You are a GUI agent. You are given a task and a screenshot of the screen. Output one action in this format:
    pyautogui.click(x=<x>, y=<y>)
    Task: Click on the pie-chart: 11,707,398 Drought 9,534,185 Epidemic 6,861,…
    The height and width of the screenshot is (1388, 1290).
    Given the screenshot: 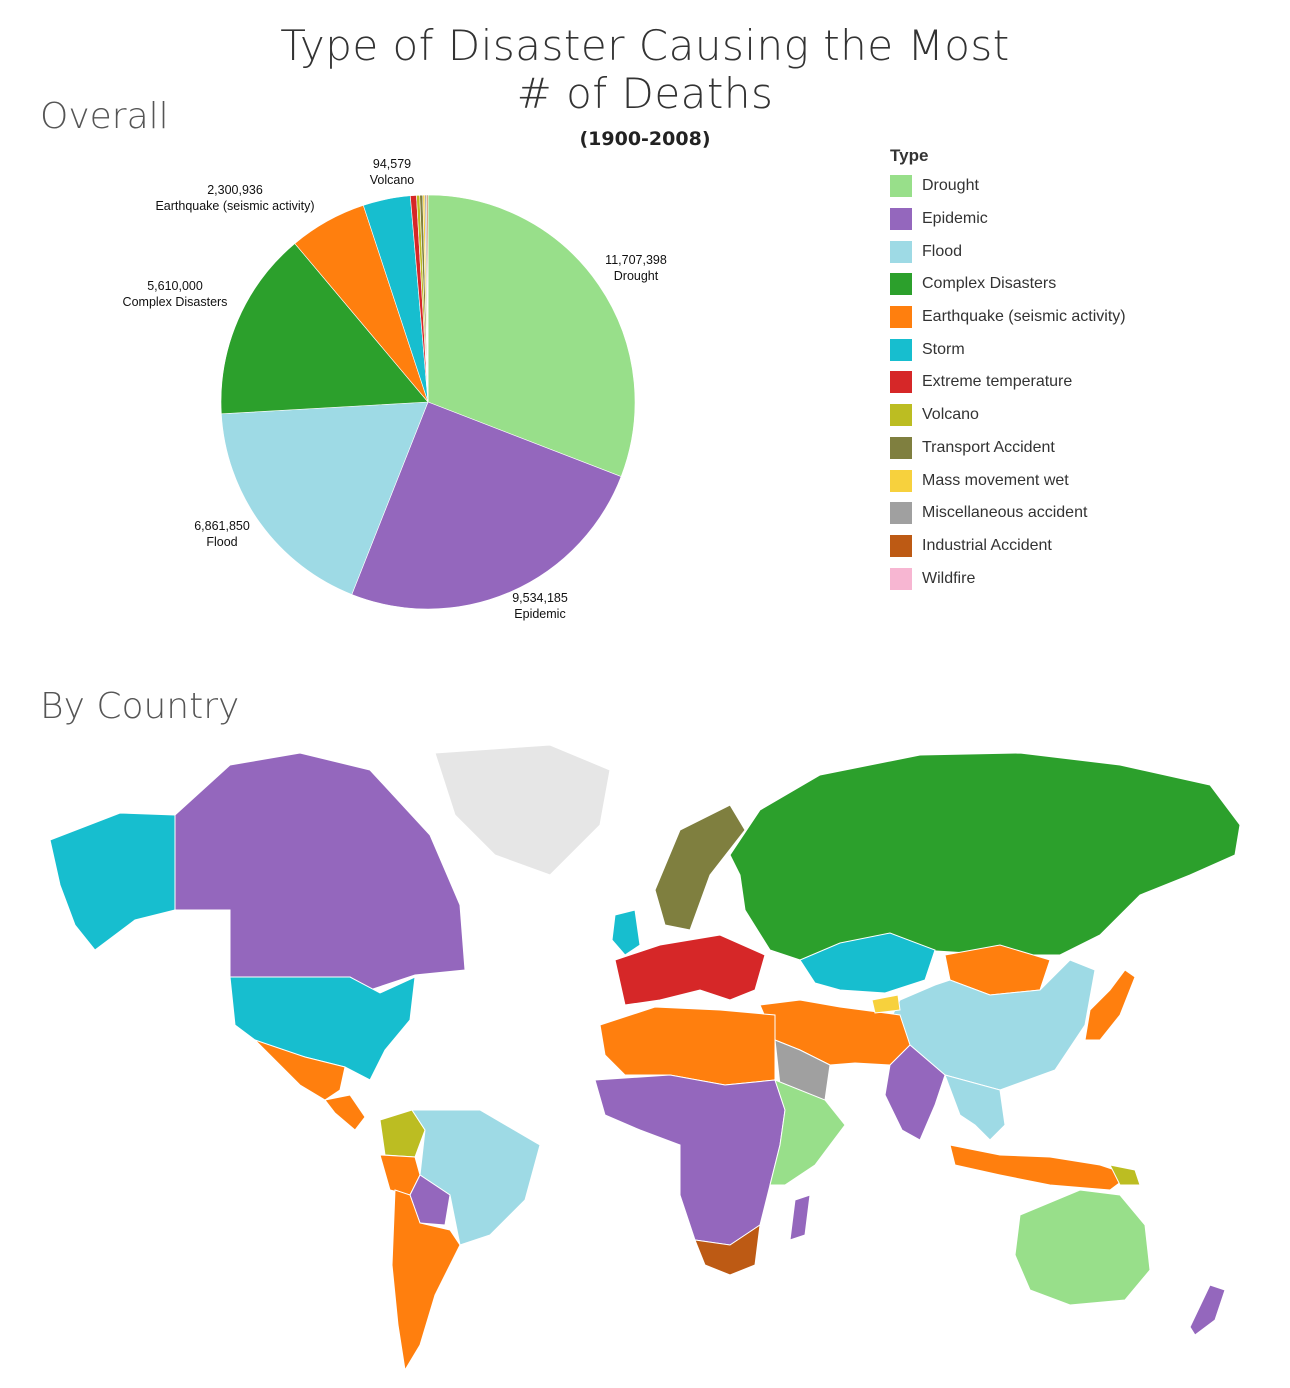 What is the action you would take?
    pyautogui.click(x=395, y=389)
    